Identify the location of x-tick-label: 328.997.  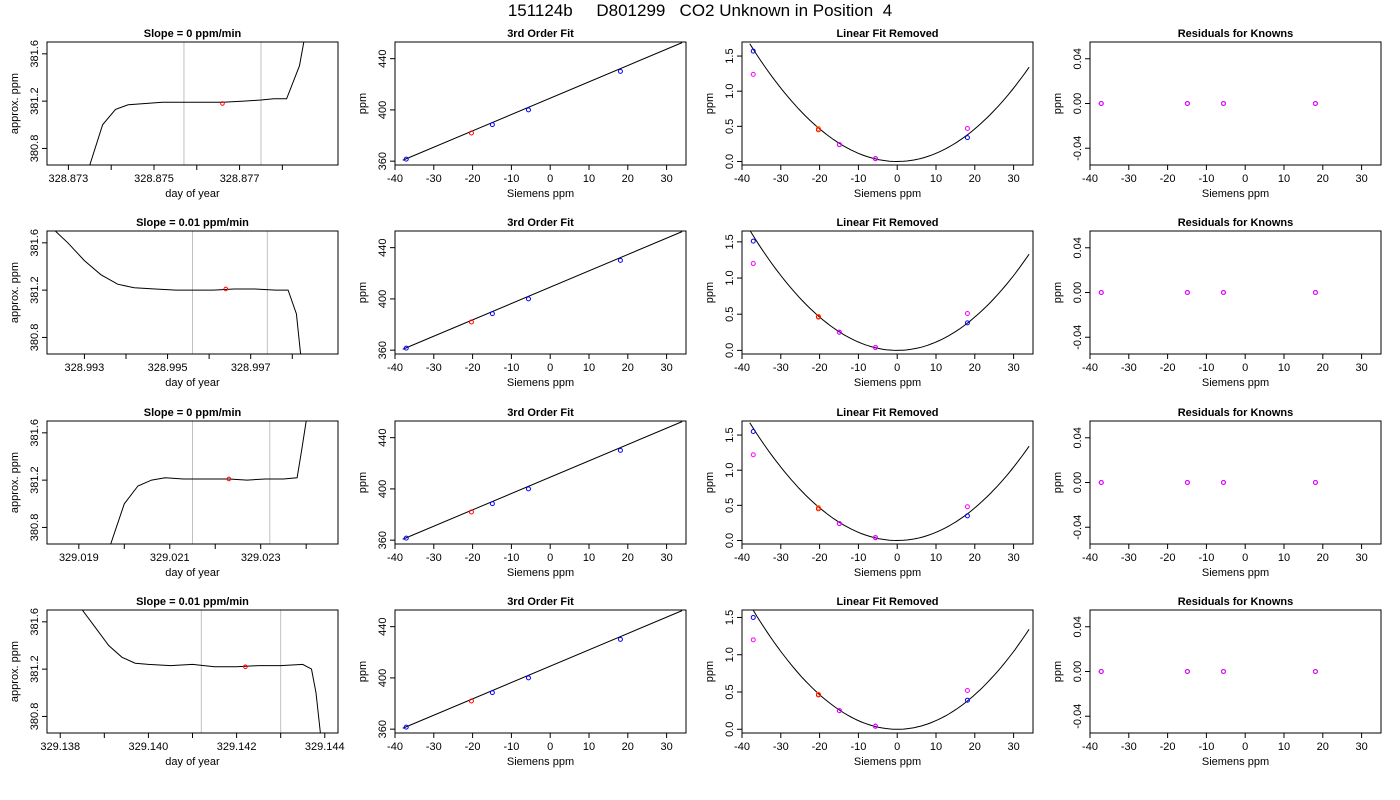
(251, 368).